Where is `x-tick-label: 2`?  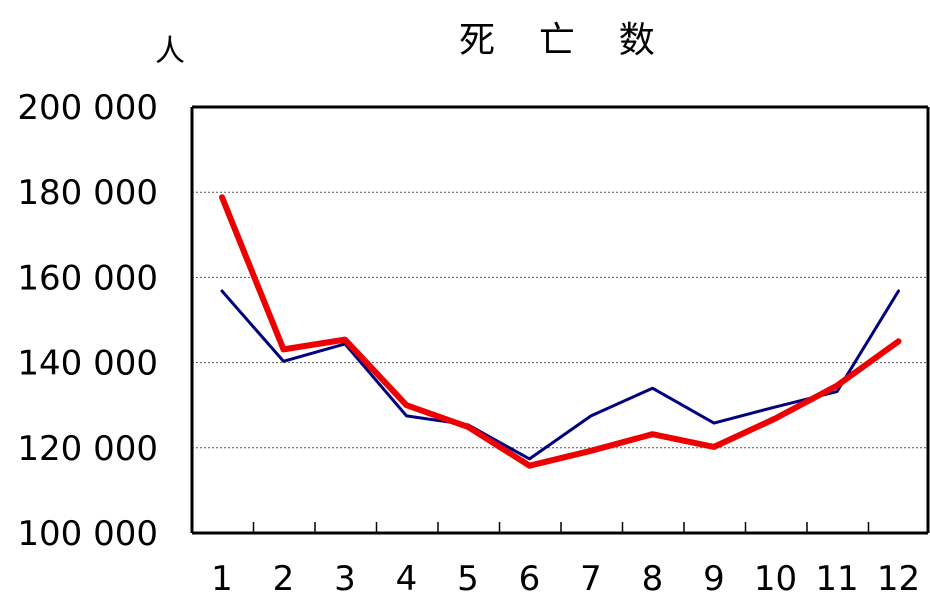 x-tick-label: 2 is located at coordinates (284, 579).